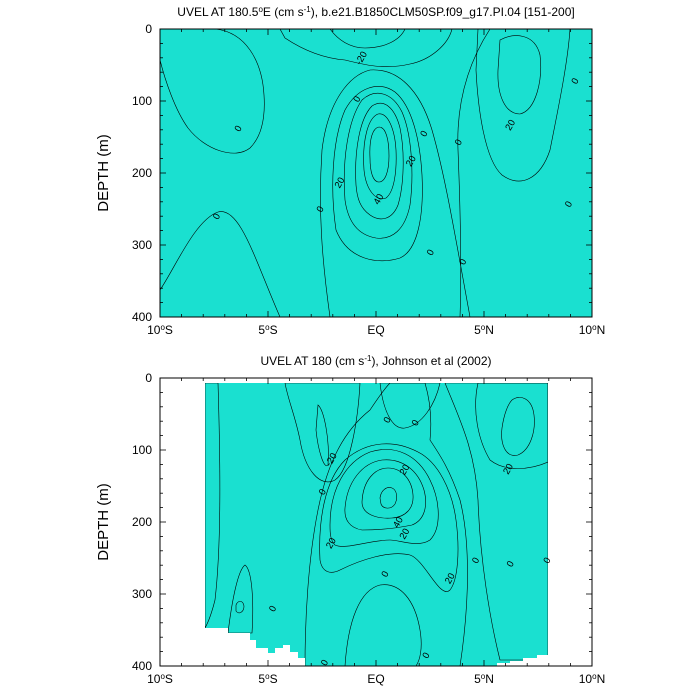 This screenshot has height=700, width=700. Describe the element at coordinates (383, 625) in the screenshot. I see `bottom-fill-south-negative` at that location.